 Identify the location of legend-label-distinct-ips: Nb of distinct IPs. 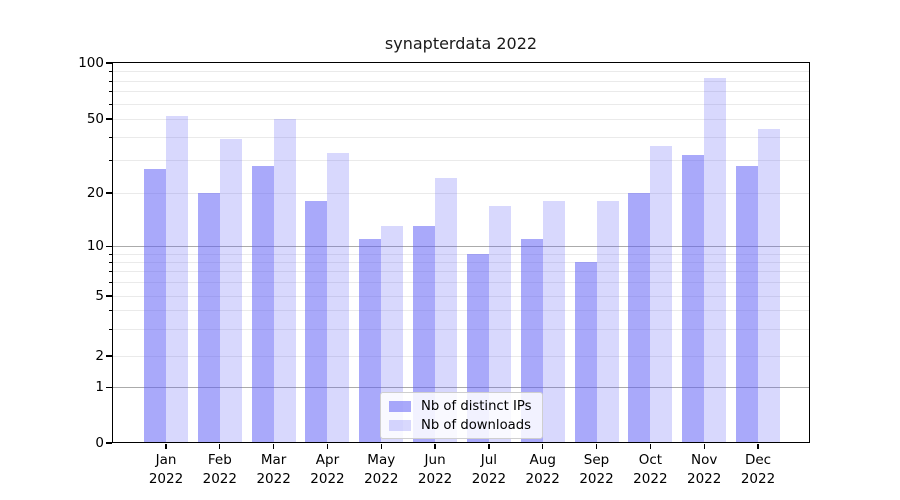
(476, 406).